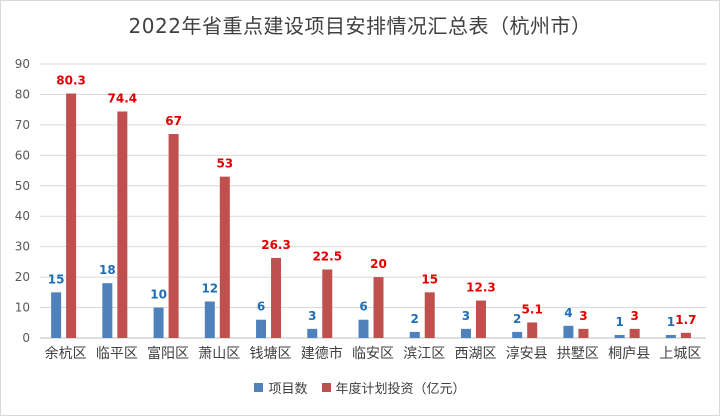 The width and height of the screenshot is (720, 416). Describe the element at coordinates (66, 353) in the screenshot. I see `x-tick-label: 余杭区` at that location.